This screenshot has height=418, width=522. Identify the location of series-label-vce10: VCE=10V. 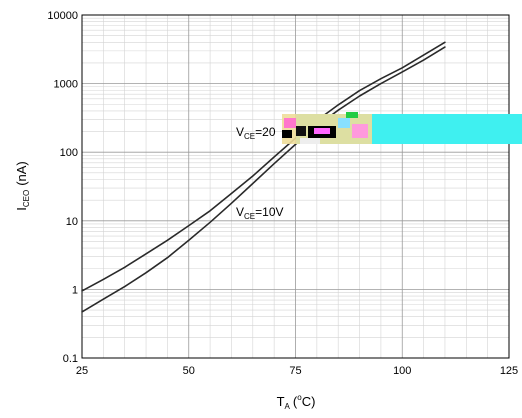
(260, 213).